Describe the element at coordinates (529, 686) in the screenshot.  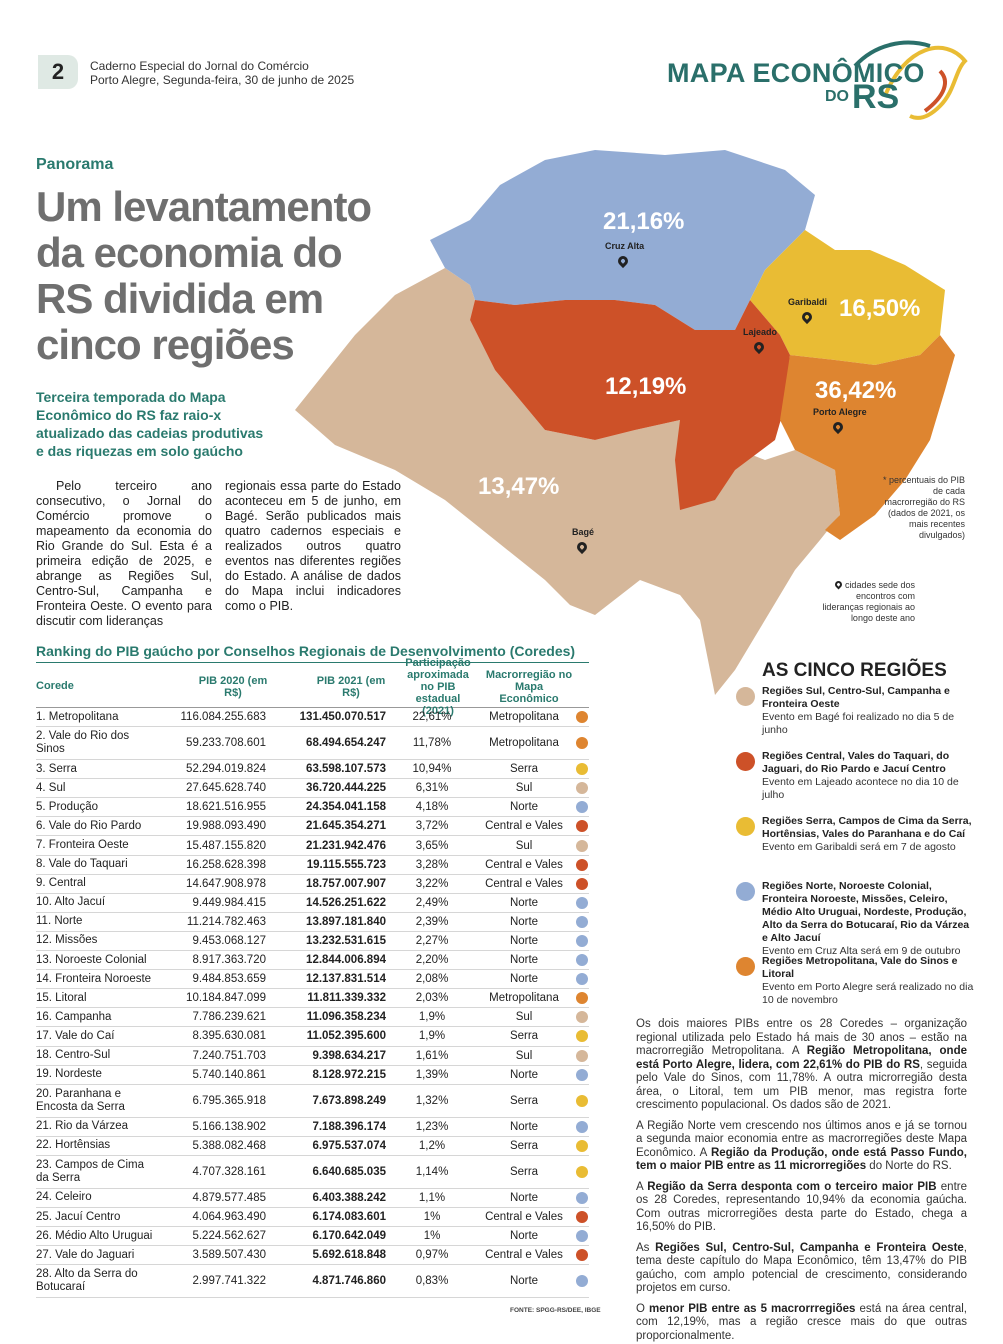
I see `header-macrorregiao: Macrorregião no Mapa Econômico` at that location.